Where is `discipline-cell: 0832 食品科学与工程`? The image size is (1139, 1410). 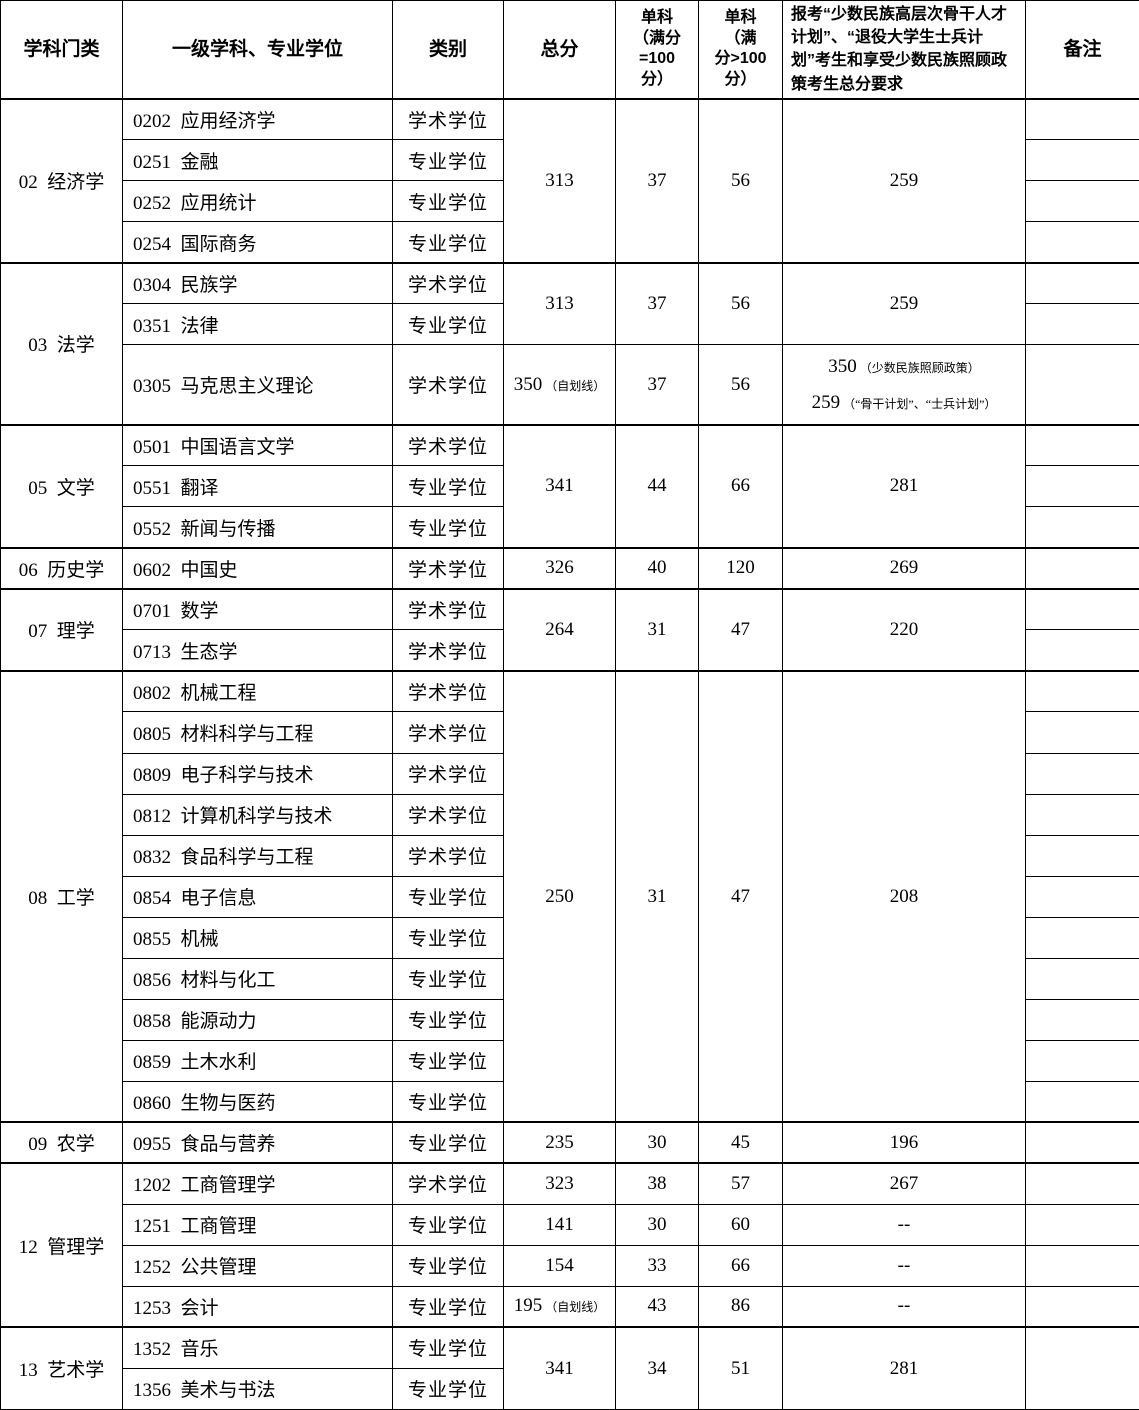 discipline-cell: 0832 食品科学与工程 is located at coordinates (257, 855).